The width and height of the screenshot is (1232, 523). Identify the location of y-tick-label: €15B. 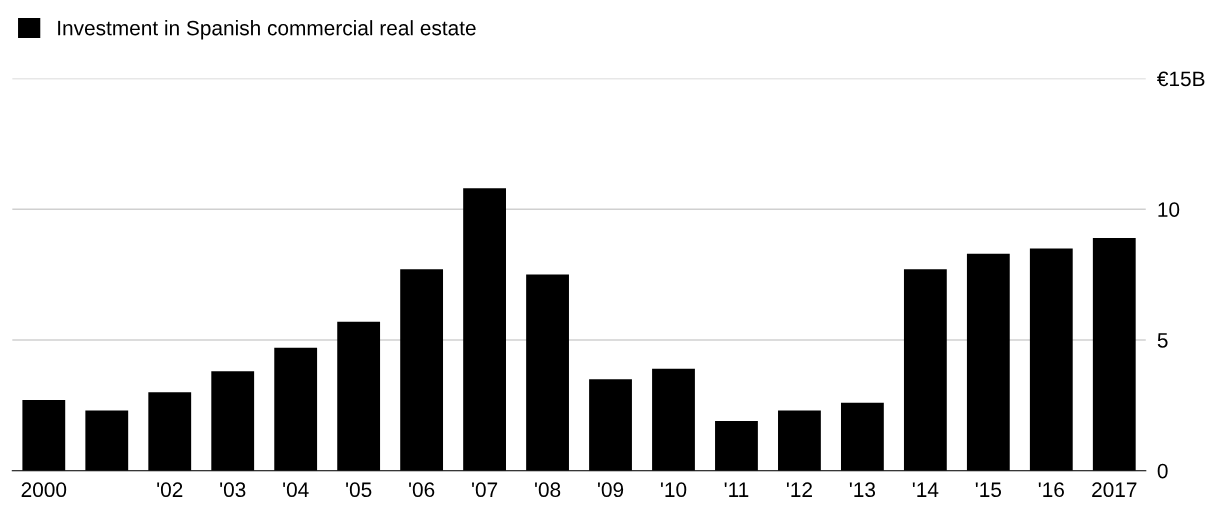
(1181, 79).